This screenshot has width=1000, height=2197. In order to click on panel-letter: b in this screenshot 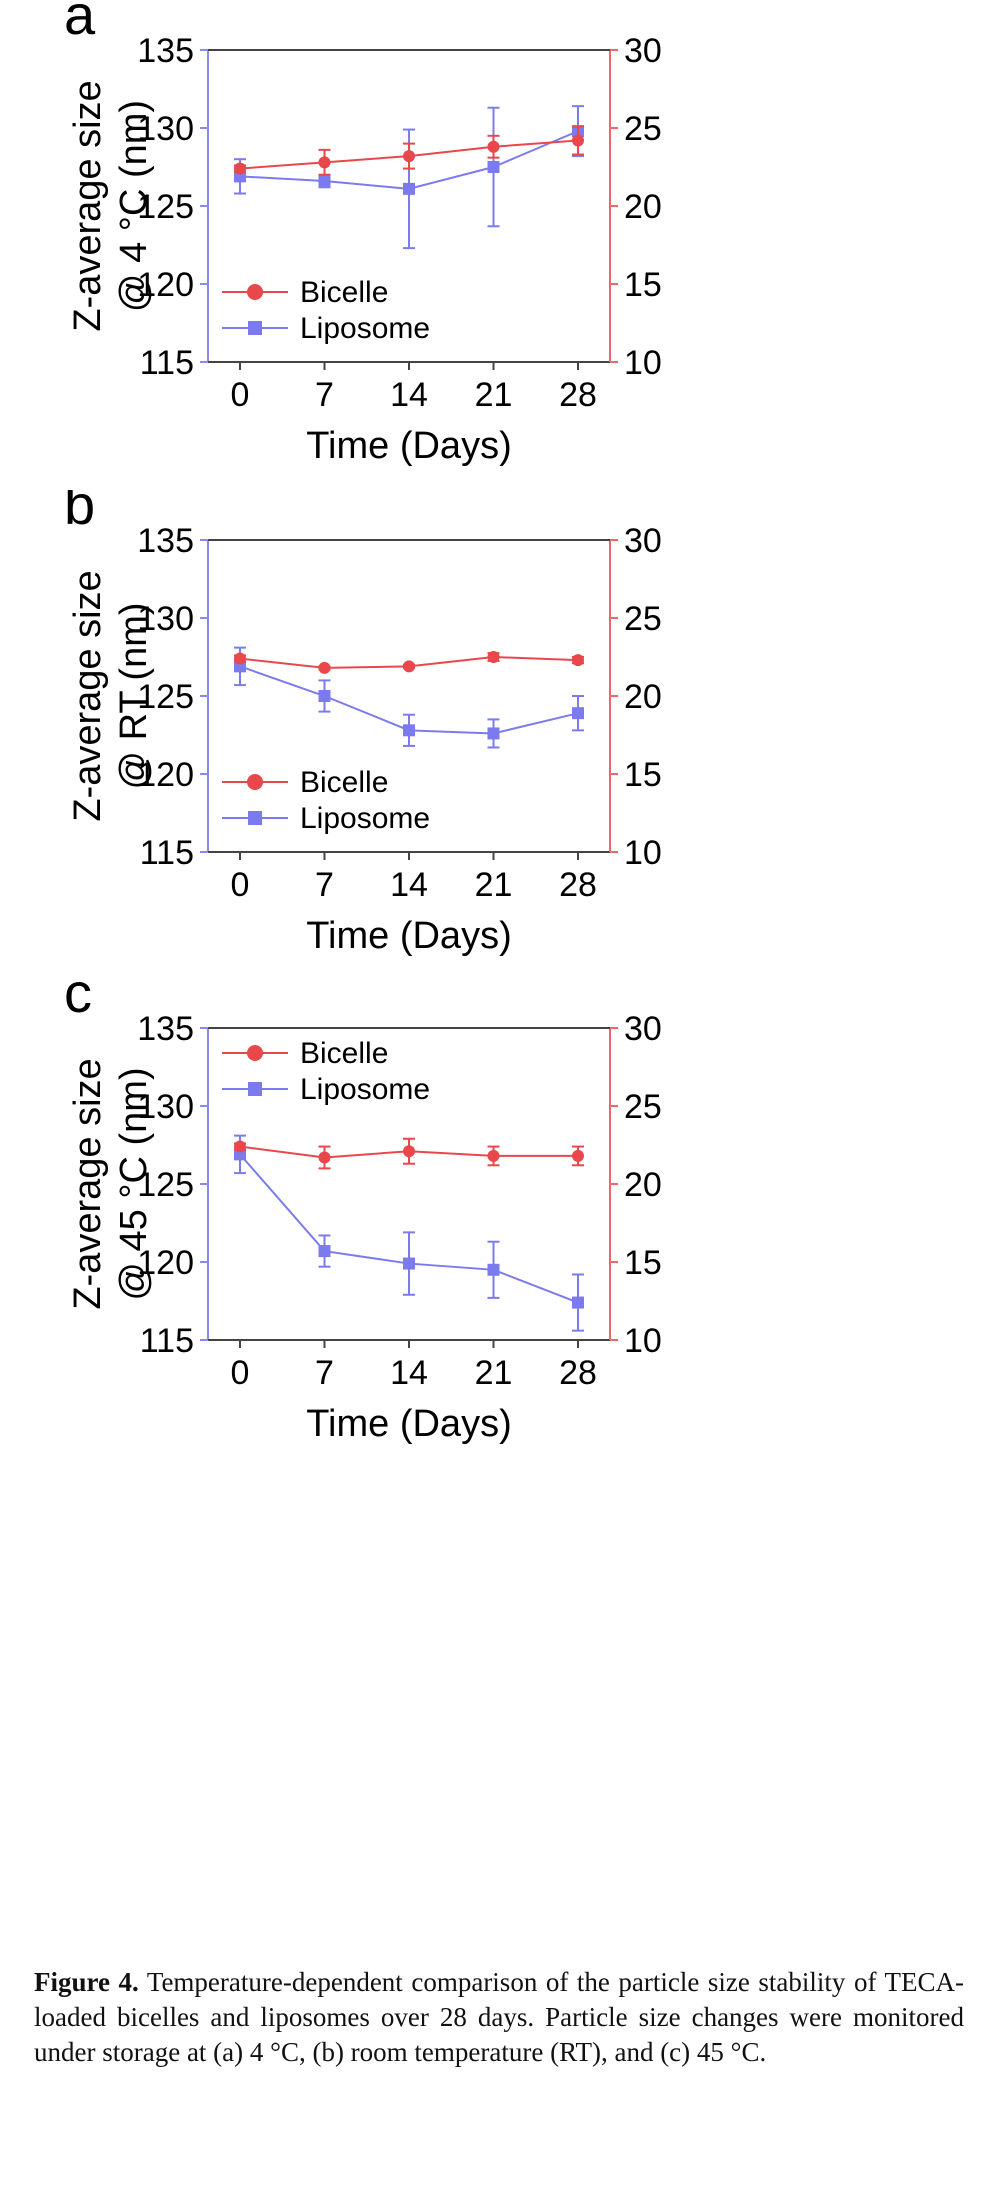, I will do `click(79, 513)`.